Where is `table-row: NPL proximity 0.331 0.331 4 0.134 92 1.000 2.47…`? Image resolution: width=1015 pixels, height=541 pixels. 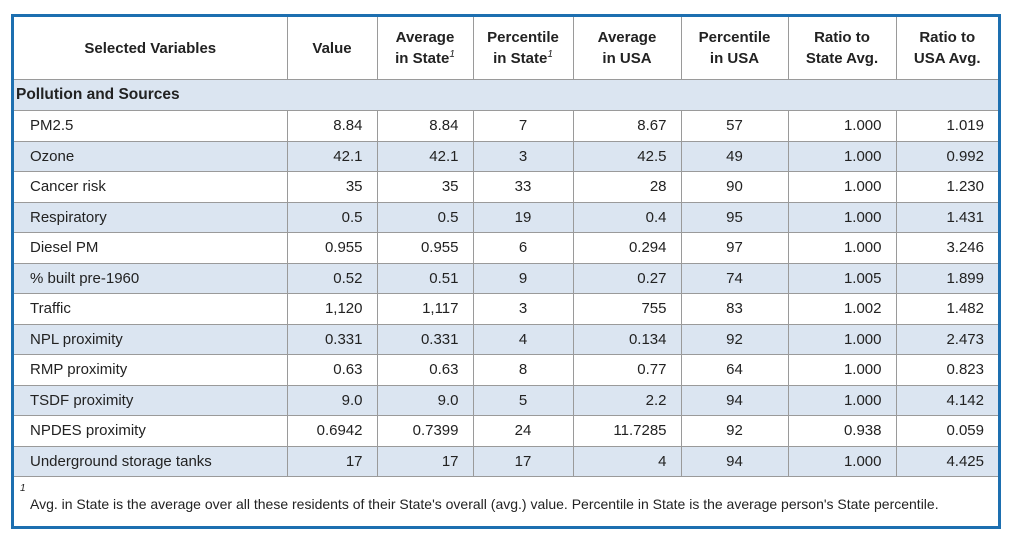
table-row: NPL proximity 0.331 0.331 4 0.134 92 1.000 2.47… is located at coordinates (506, 339).